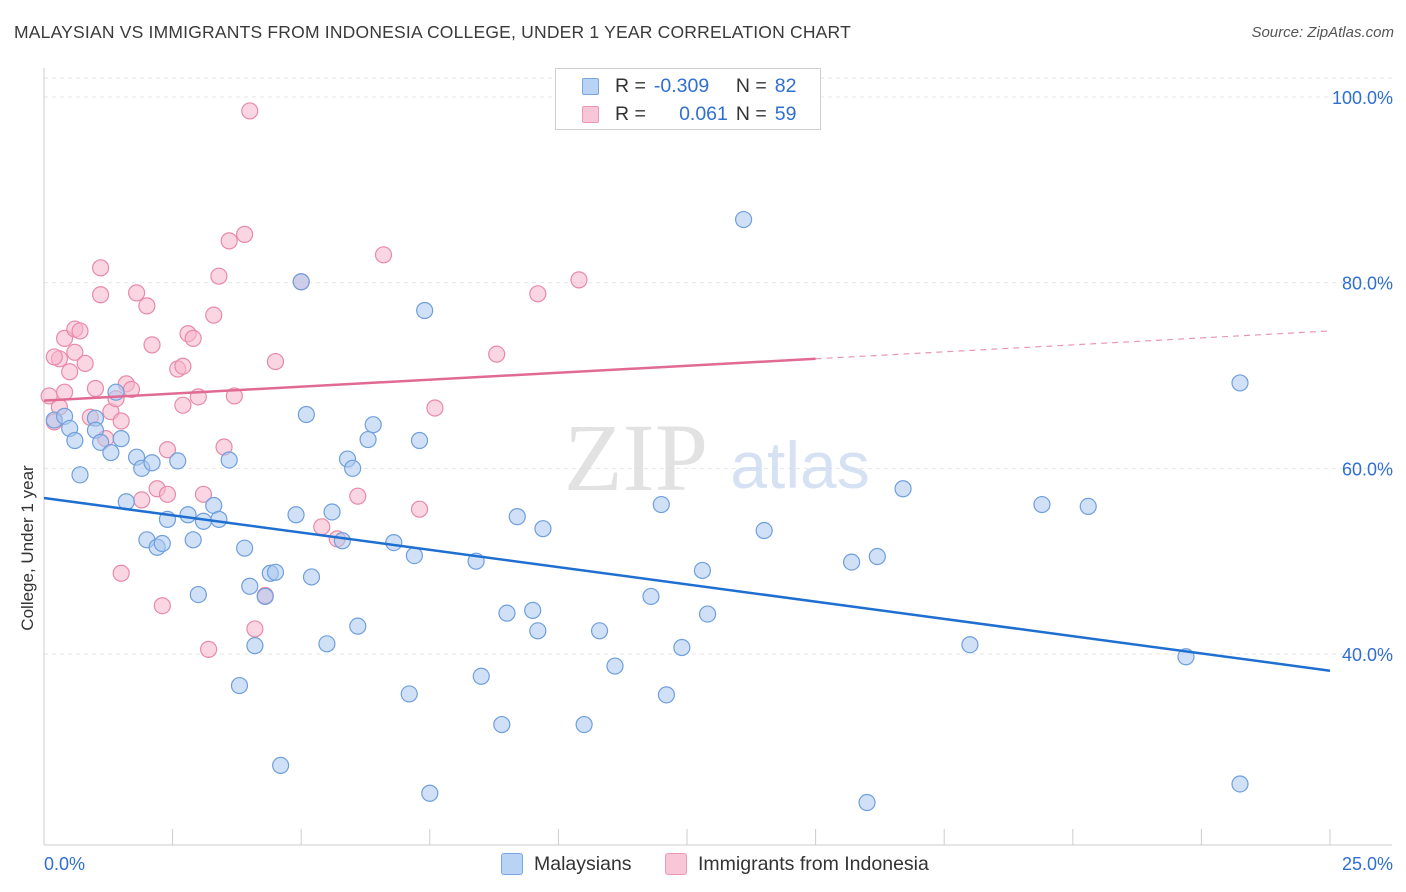  What do you see at coordinates (636, 457) in the screenshot?
I see `watermark-zip: ZIP` at bounding box center [636, 457].